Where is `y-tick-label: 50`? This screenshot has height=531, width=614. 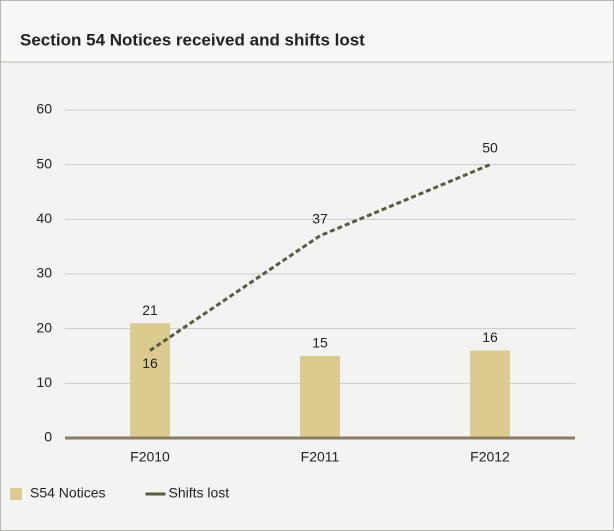
y-tick-label: 50 is located at coordinates (44, 163).